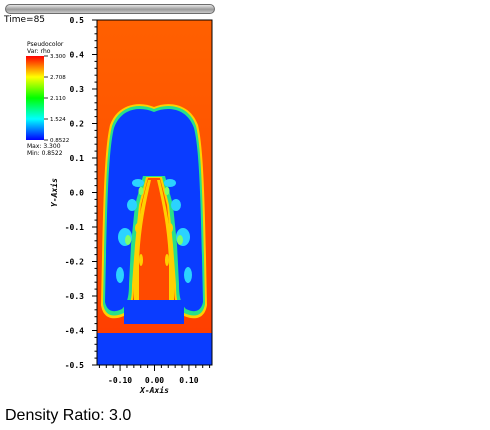 Image resolution: width=490 pixels, height=430 pixels. I want to click on vortex-features, so click(154, 231).